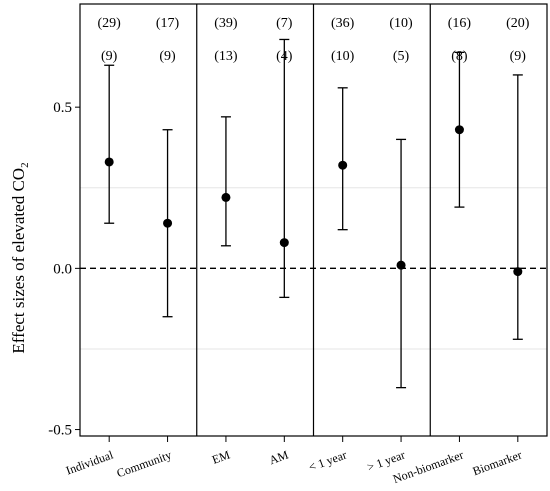  Describe the element at coordinates (459, 56) in the screenshot. I see `annotation-bottom-6: (8)` at that location.